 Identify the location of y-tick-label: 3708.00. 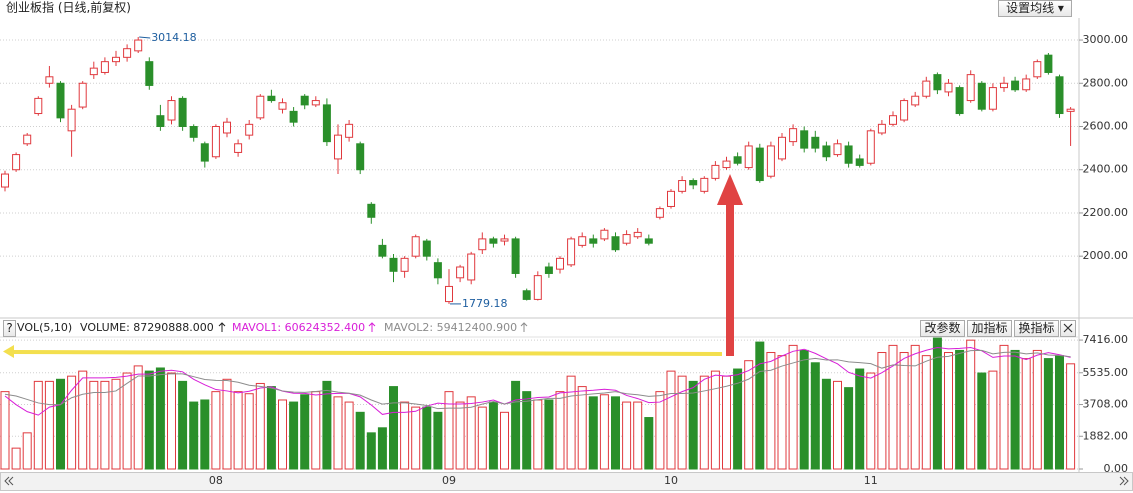
(1106, 404).